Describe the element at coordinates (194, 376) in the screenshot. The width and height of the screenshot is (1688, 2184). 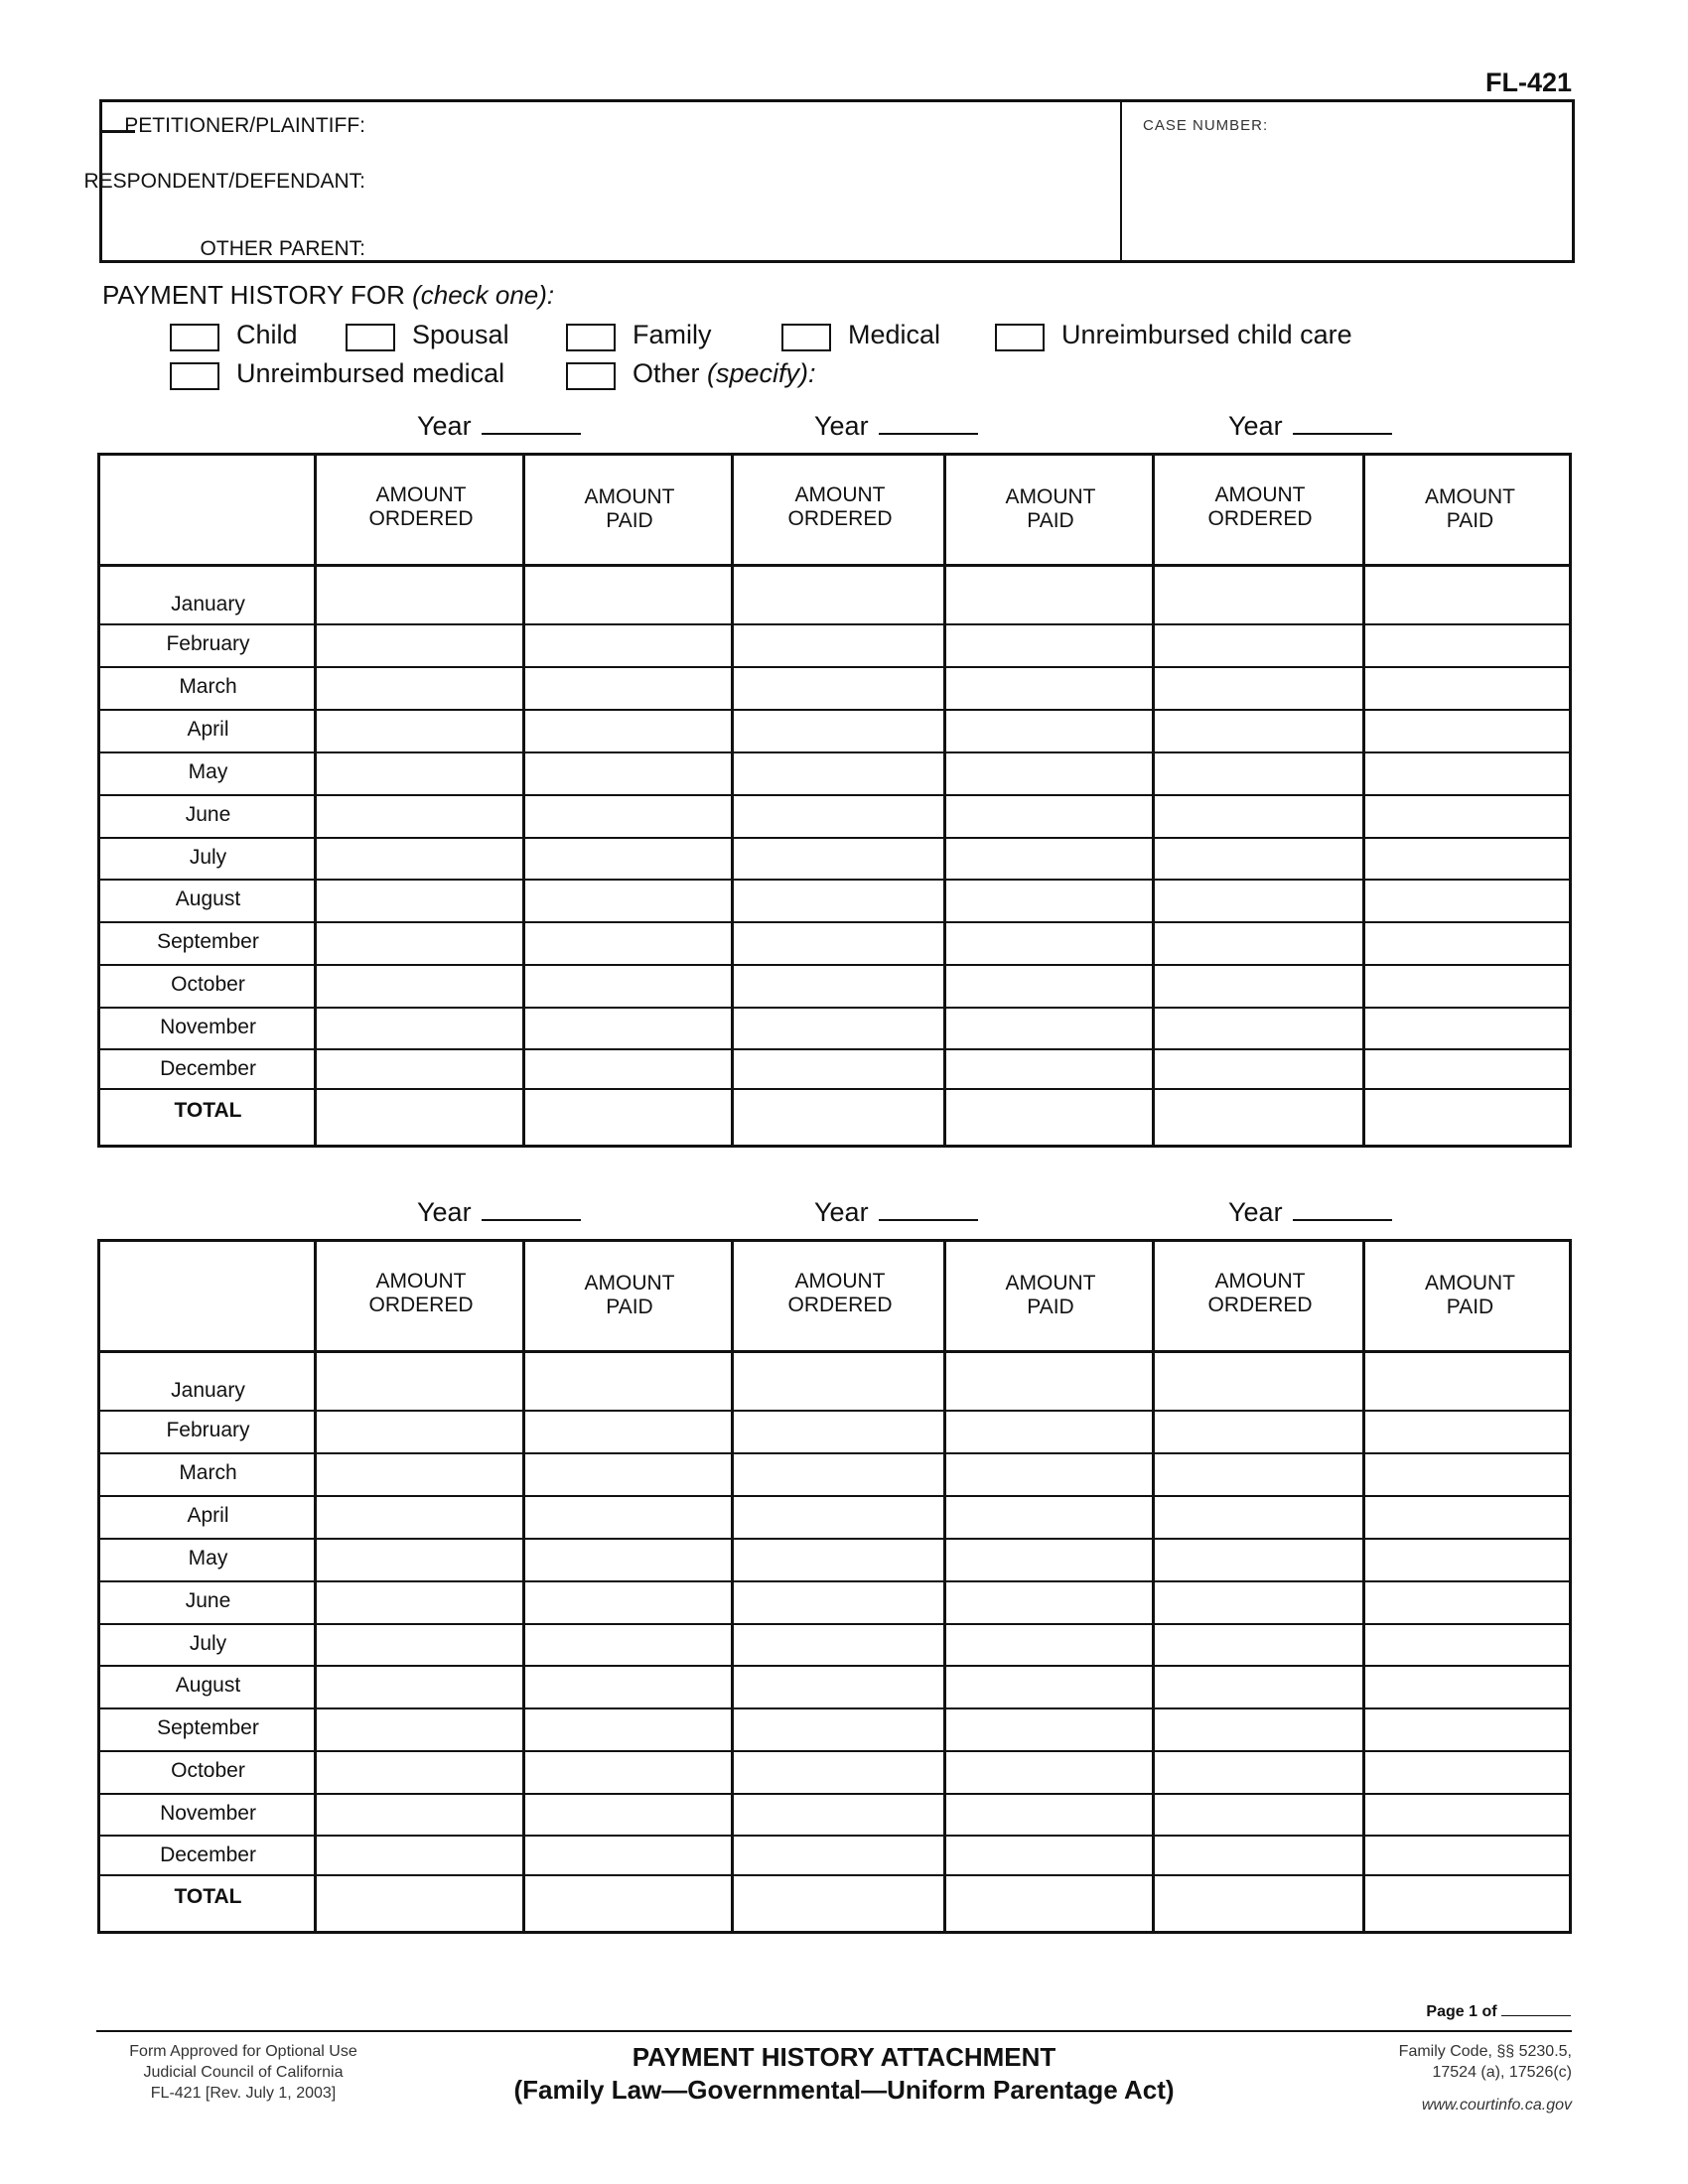
I see `checkbox-unreimbursed-medical` at that location.